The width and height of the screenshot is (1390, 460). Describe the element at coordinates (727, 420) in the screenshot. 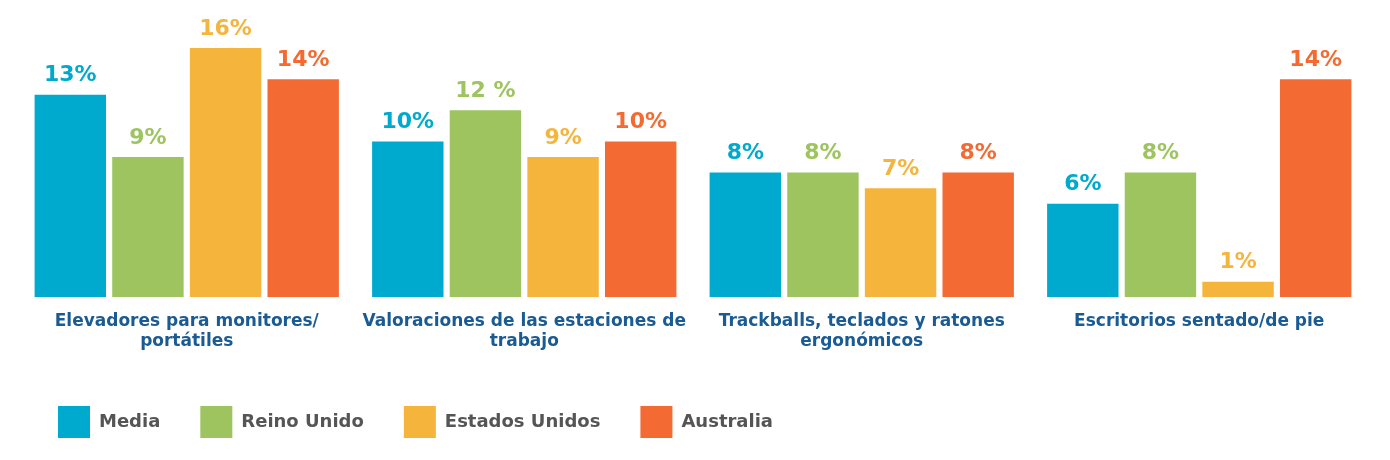

I see `legend-label: Australia` at that location.